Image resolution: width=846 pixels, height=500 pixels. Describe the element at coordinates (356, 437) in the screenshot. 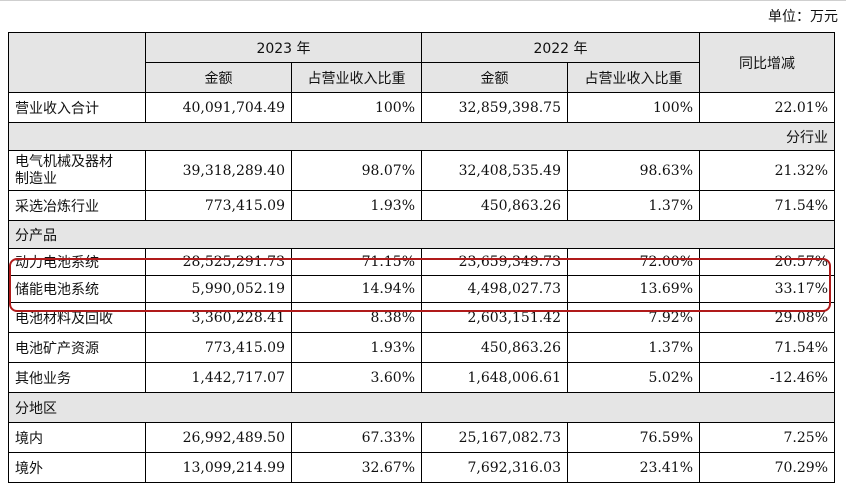

I see `cell-share-2023: 67.33%` at that location.